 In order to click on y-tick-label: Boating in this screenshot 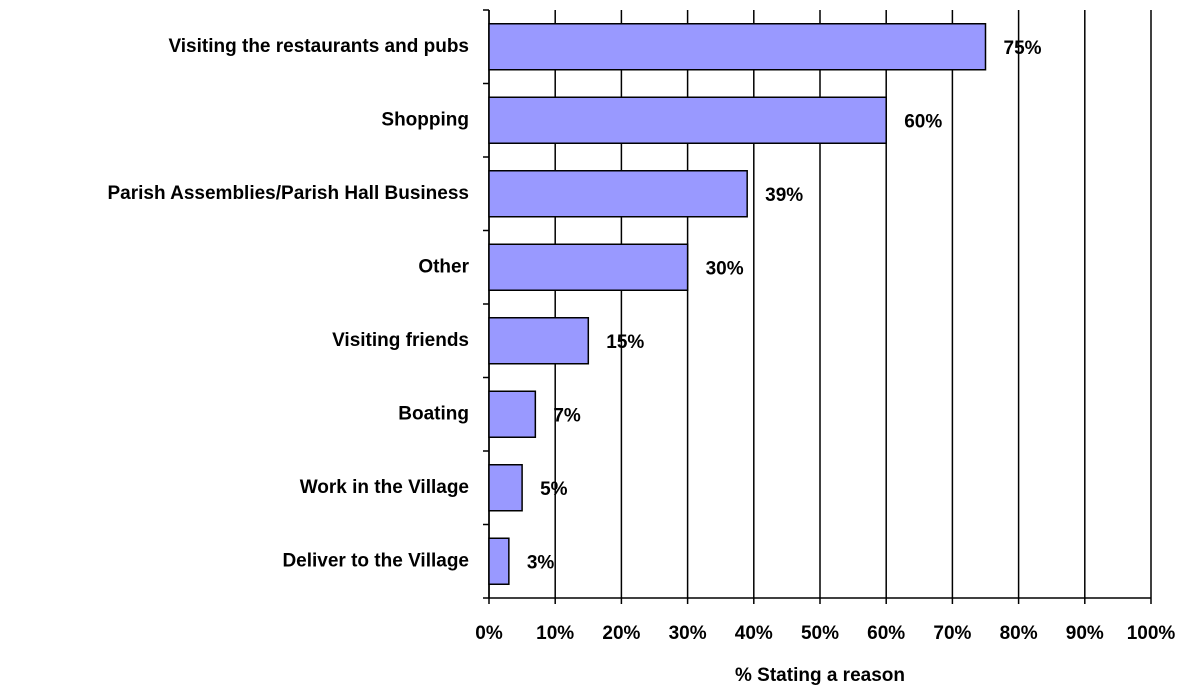, I will do `click(433, 413)`.